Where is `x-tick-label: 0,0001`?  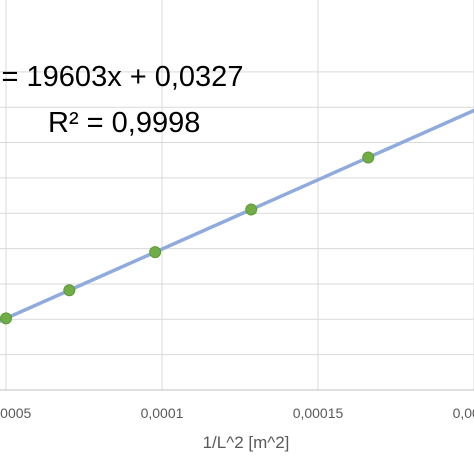 x-tick-label: 0,0001 is located at coordinates (162, 413).